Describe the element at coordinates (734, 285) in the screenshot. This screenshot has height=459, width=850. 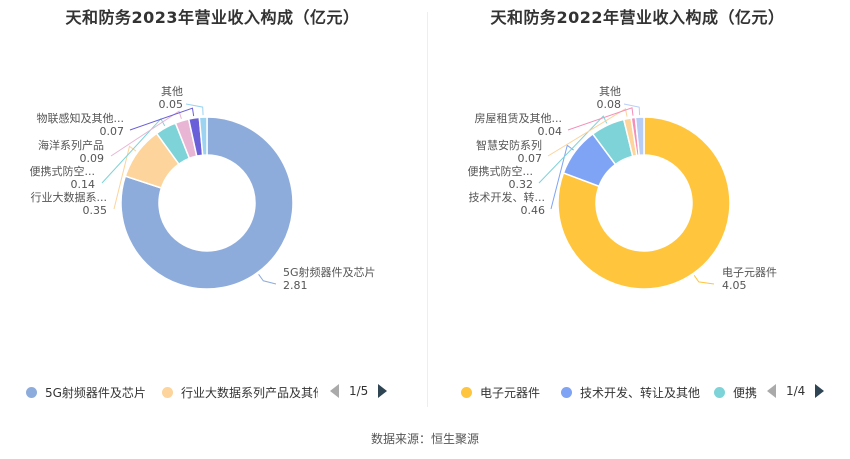
I see `slice-value-label: 4.05` at that location.